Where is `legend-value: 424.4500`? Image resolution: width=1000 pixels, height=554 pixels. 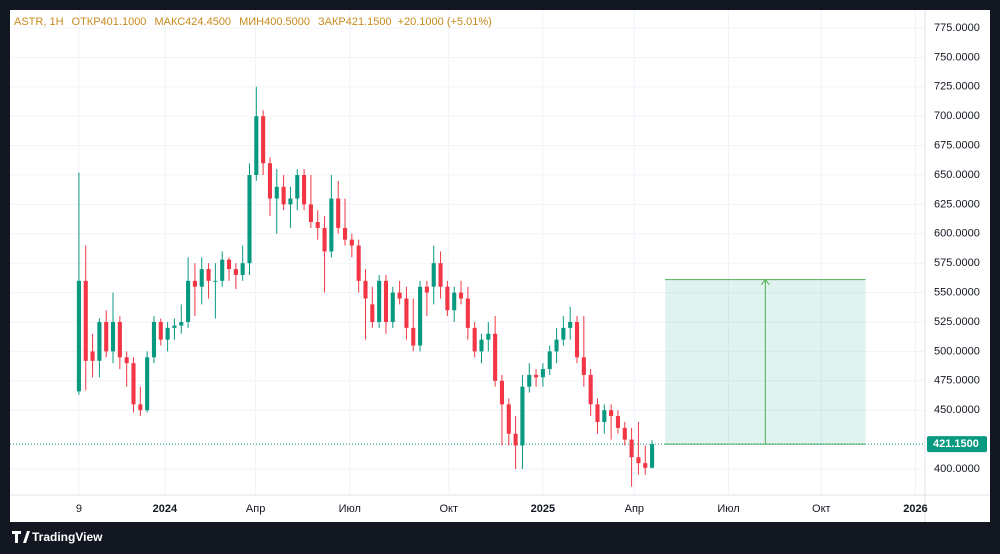
legend-value: 424.4500 is located at coordinates (208, 22).